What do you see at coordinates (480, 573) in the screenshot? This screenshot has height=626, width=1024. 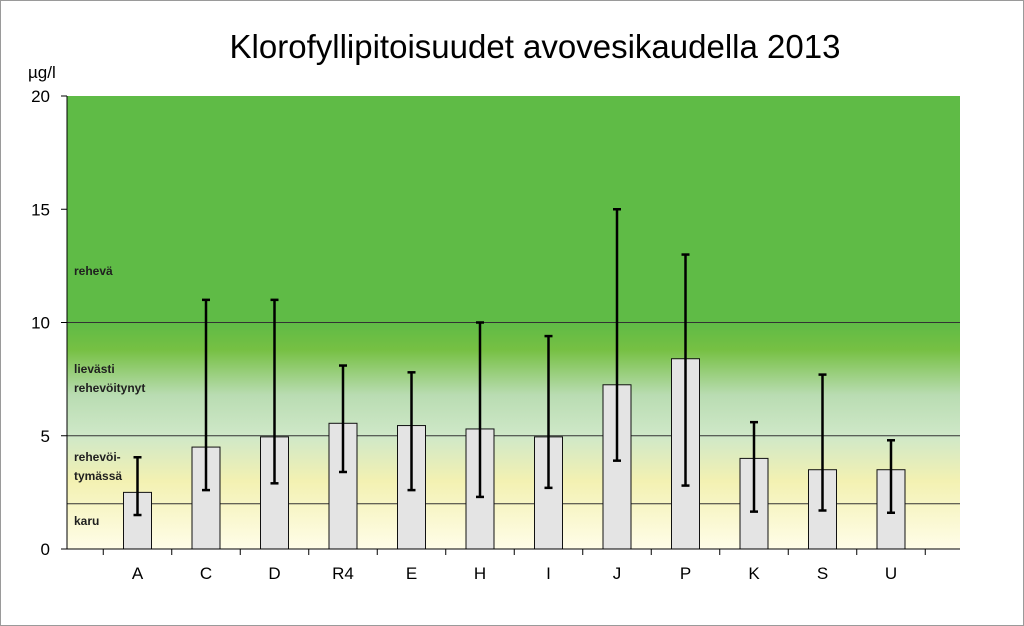 I see `x-tick-label: H` at bounding box center [480, 573].